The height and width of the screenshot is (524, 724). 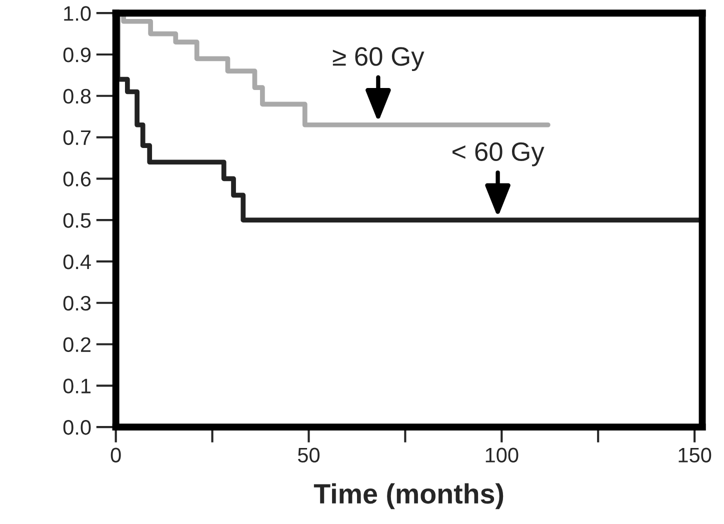 What do you see at coordinates (409, 496) in the screenshot?
I see `x-axis-title: Time (months)` at bounding box center [409, 496].